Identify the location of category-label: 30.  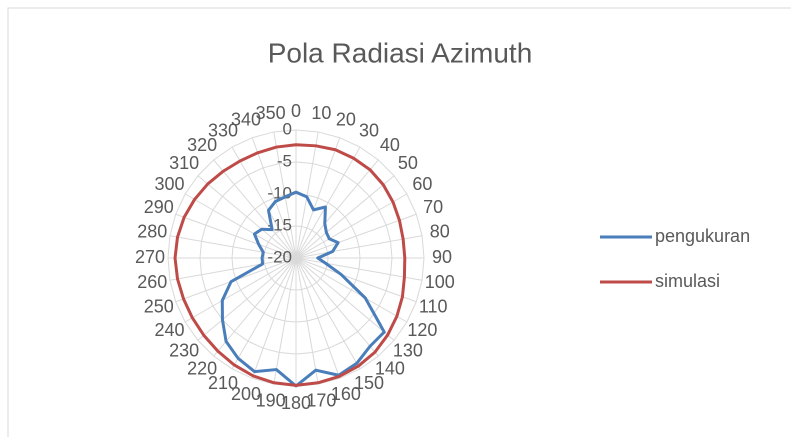
(369, 130).